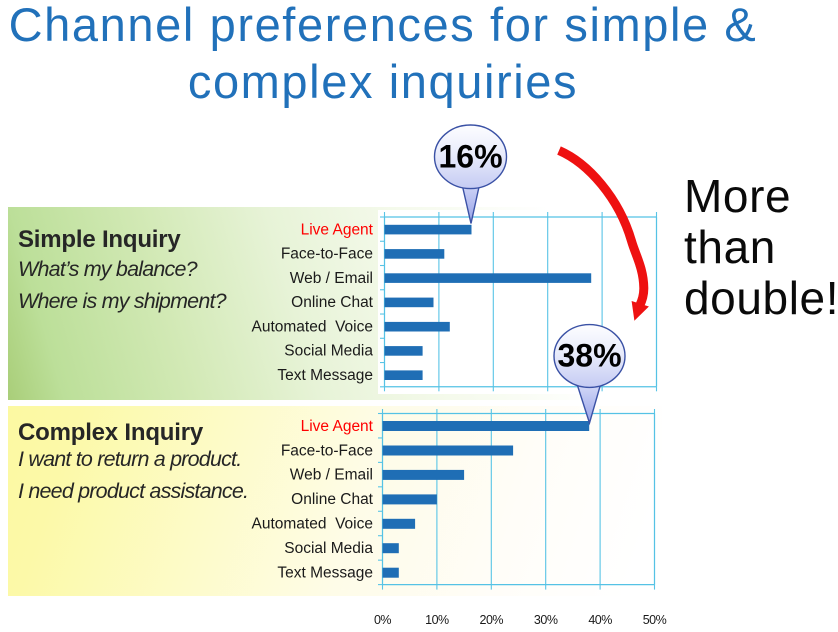  I want to click on svg-text: 50%, so click(655, 620).